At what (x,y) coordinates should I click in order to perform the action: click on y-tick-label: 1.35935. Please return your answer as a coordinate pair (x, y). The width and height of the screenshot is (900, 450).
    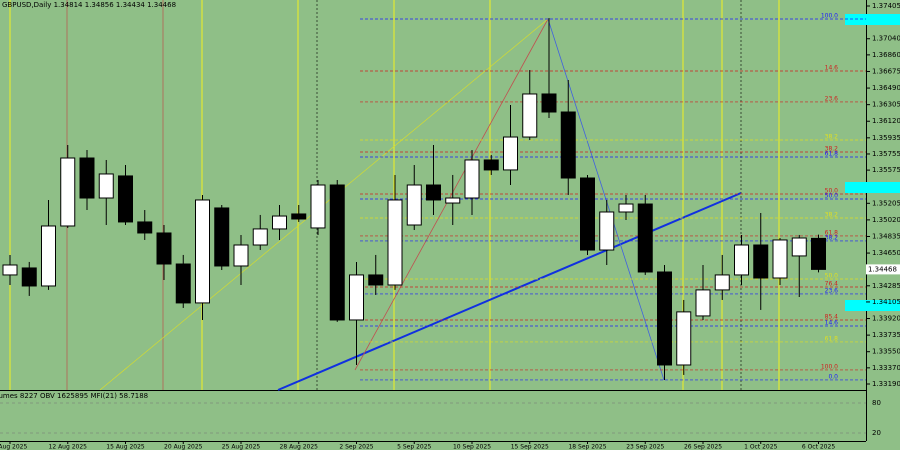
    Looking at the image, I should click on (886, 138).